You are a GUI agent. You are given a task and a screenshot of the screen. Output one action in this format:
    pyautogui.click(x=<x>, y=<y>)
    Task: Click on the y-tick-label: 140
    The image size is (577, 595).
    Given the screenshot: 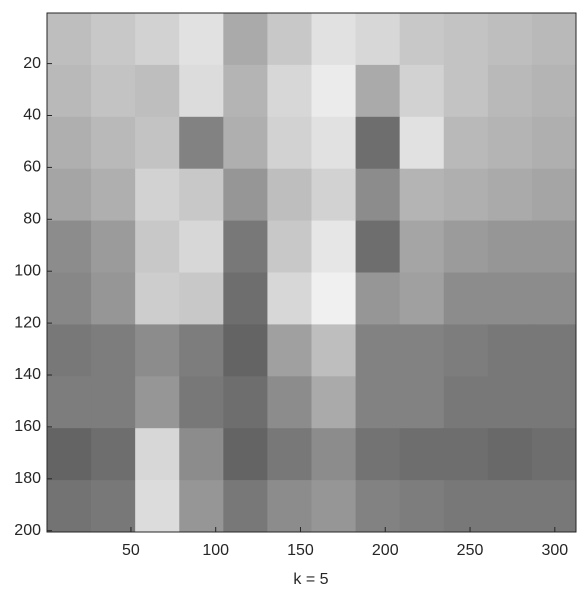 What is the action you would take?
    pyautogui.click(x=27, y=374)
    